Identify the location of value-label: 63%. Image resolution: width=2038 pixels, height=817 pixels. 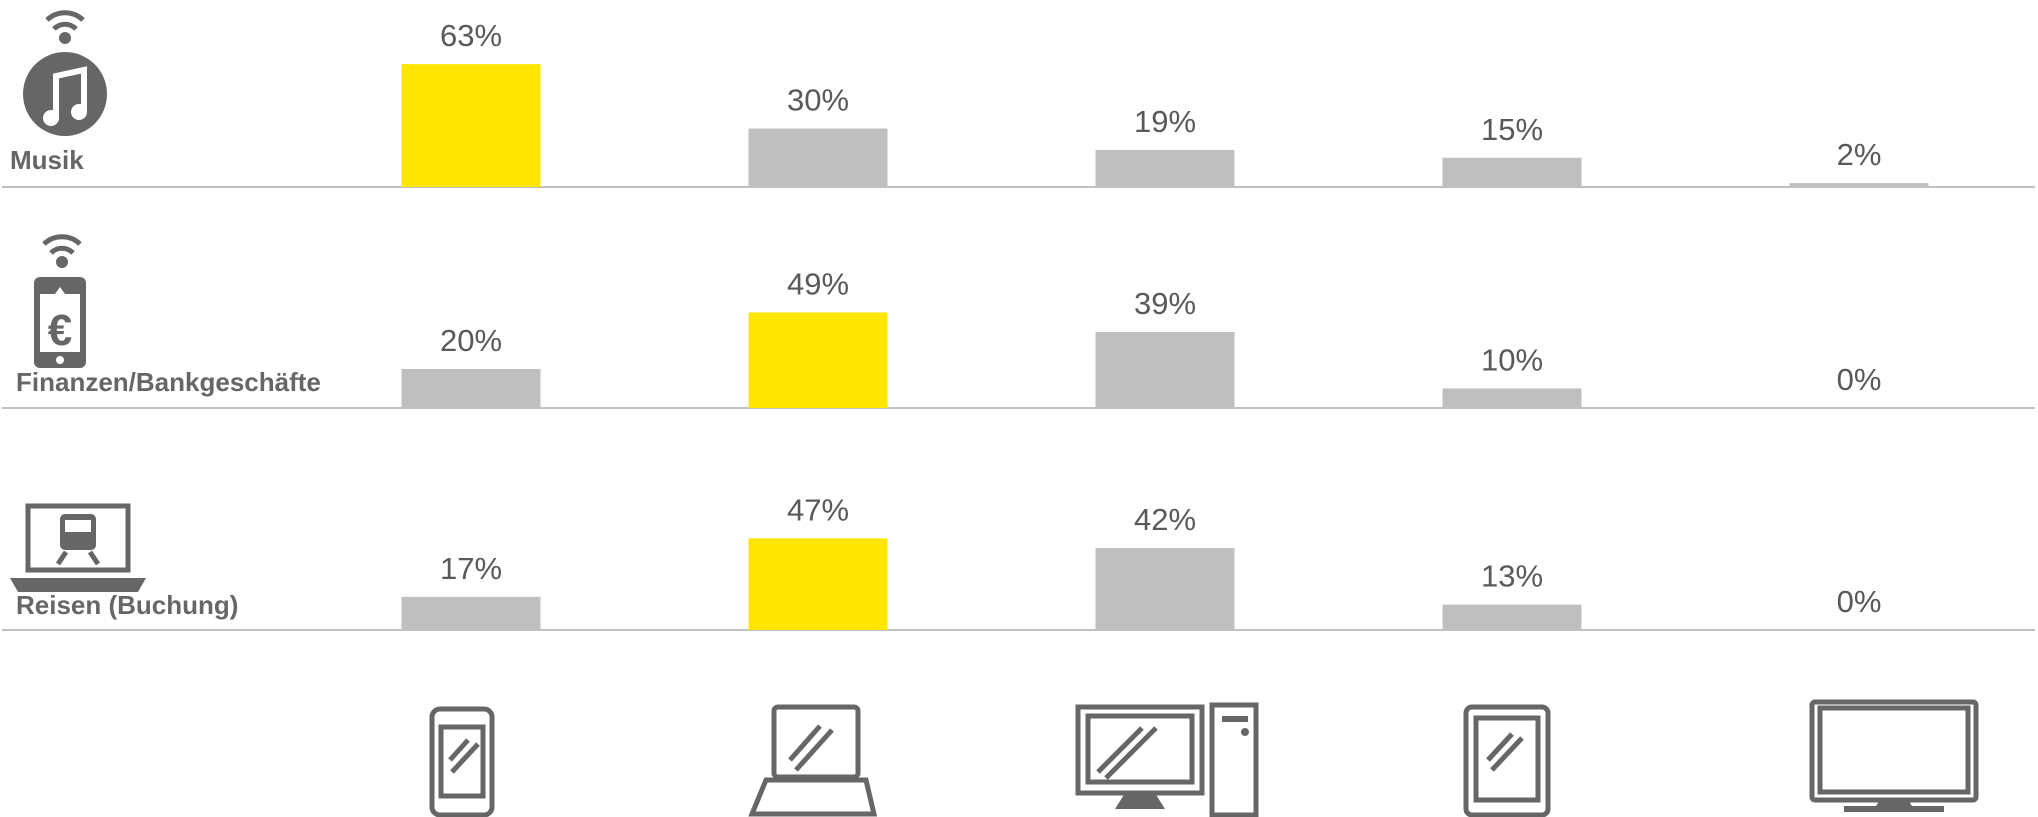
(471, 35).